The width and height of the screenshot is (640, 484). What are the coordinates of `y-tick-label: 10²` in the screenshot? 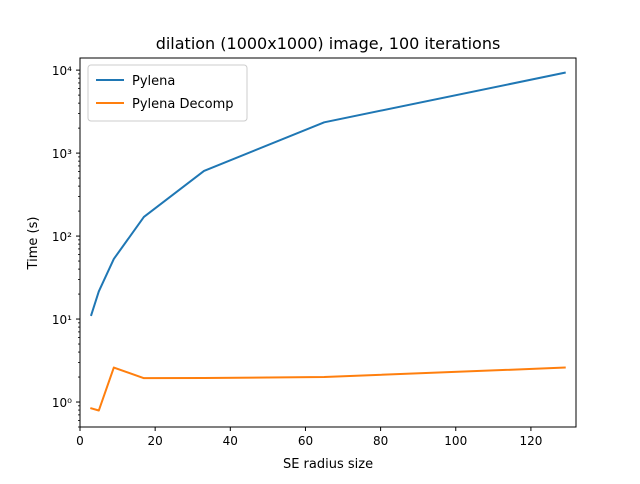 It's located at (62, 237).